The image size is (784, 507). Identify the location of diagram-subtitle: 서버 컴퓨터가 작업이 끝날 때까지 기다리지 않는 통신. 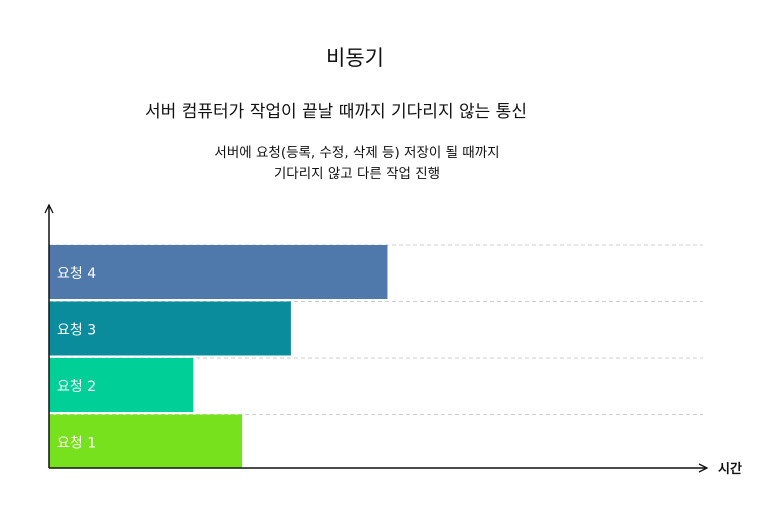
(336, 112).